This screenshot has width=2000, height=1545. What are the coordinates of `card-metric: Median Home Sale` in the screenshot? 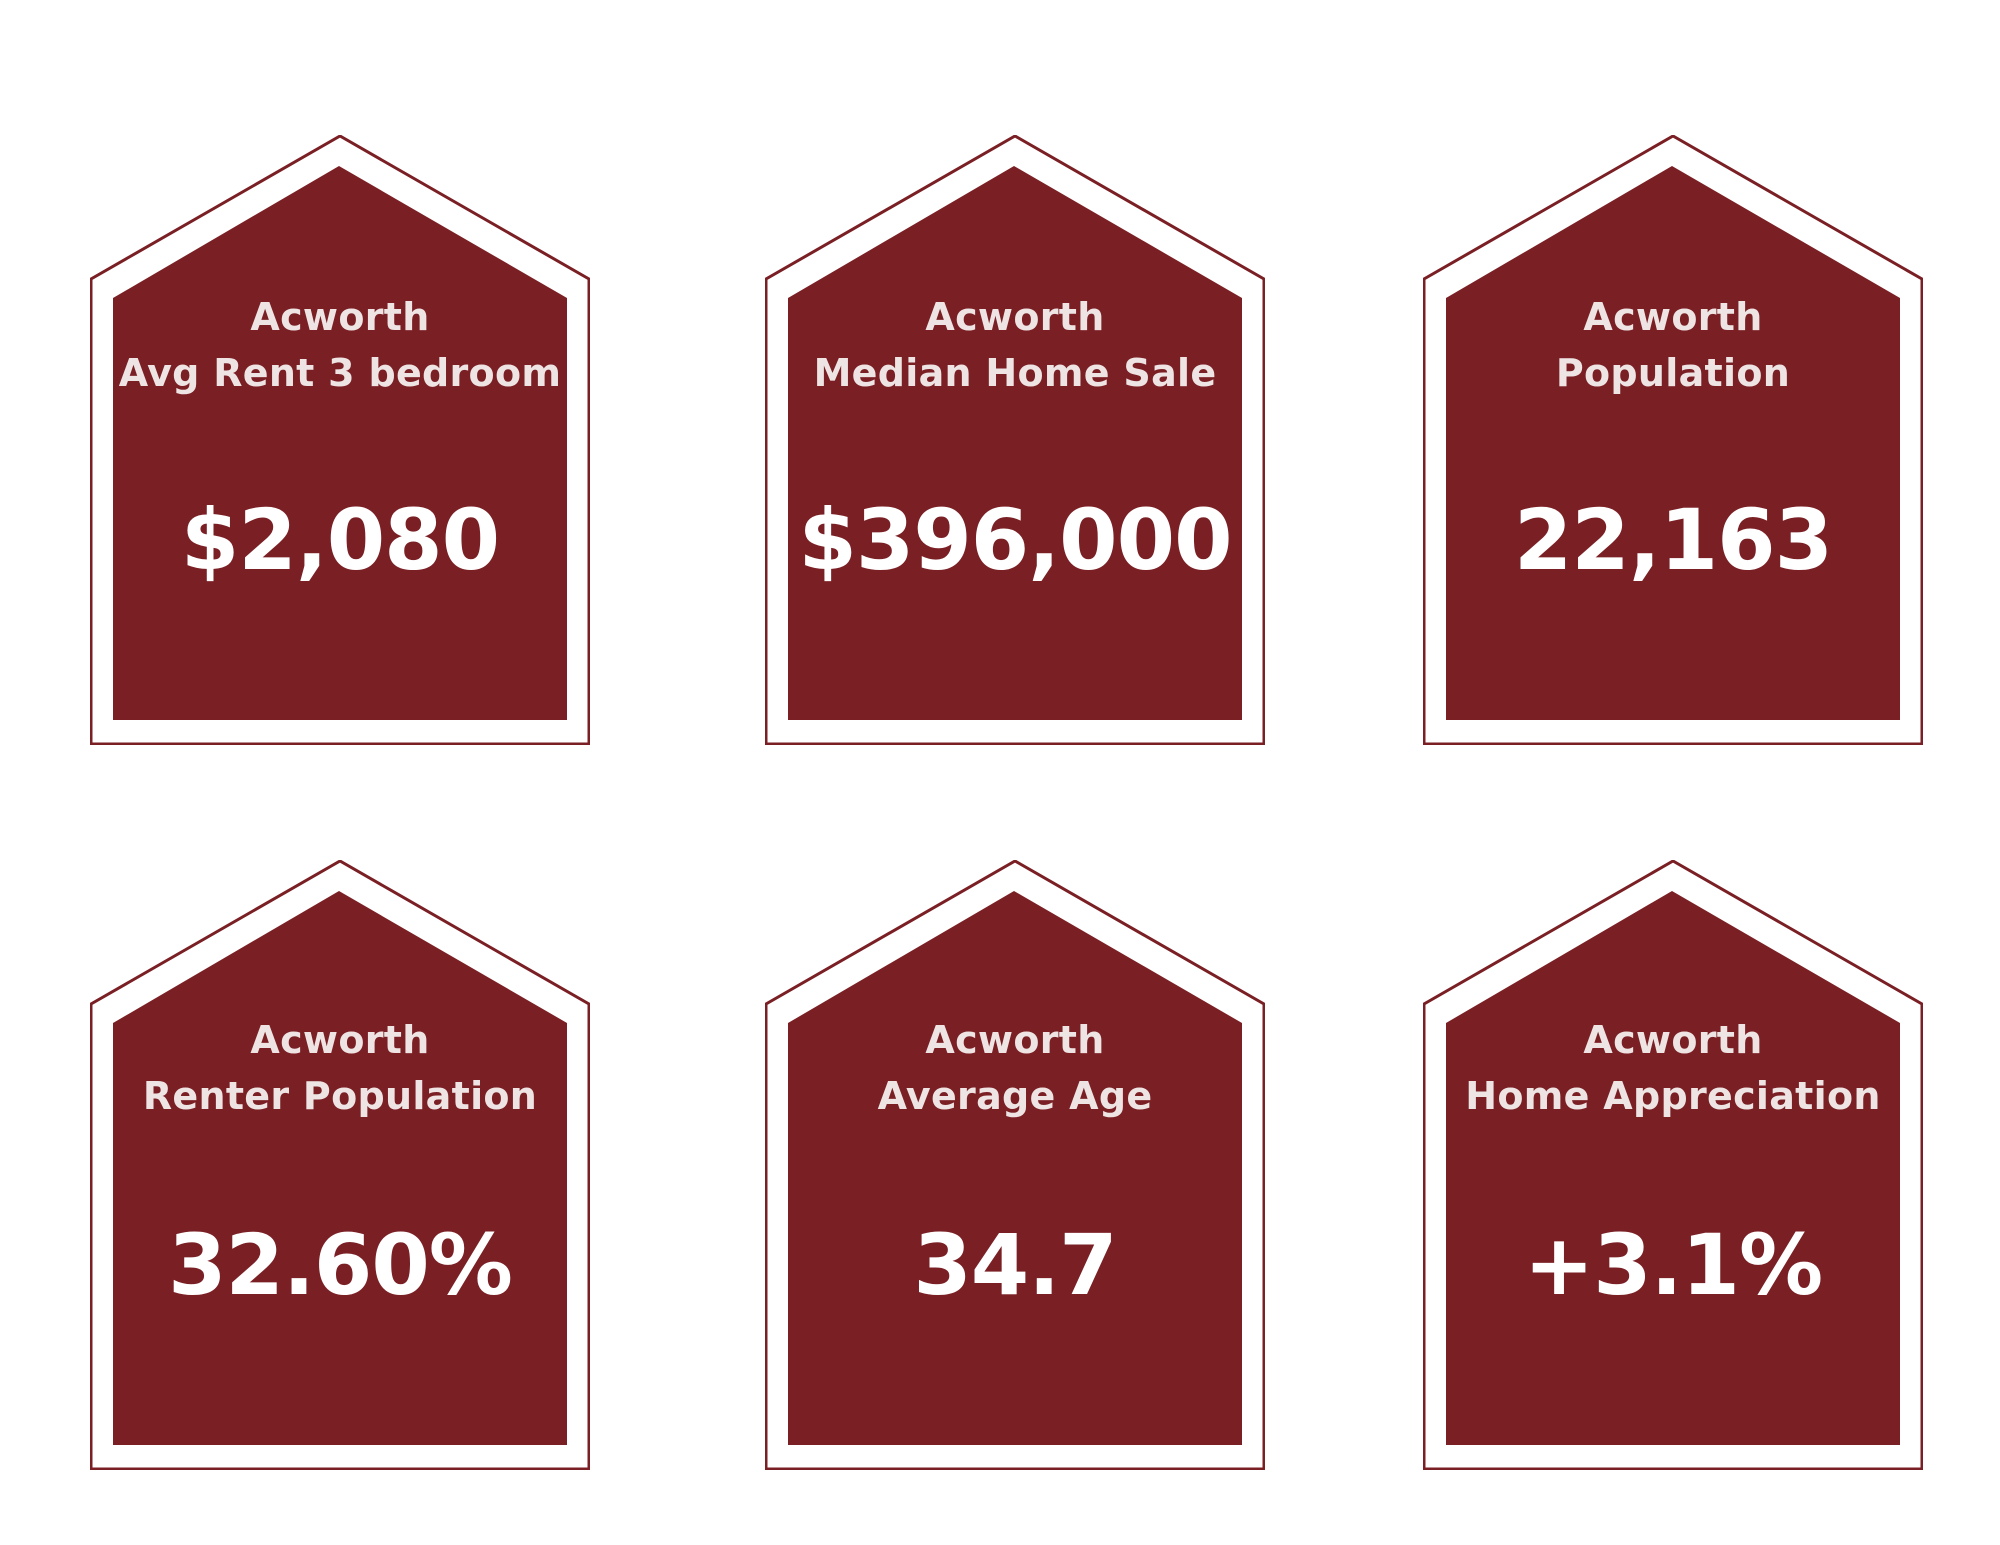 It's located at (1015, 373).